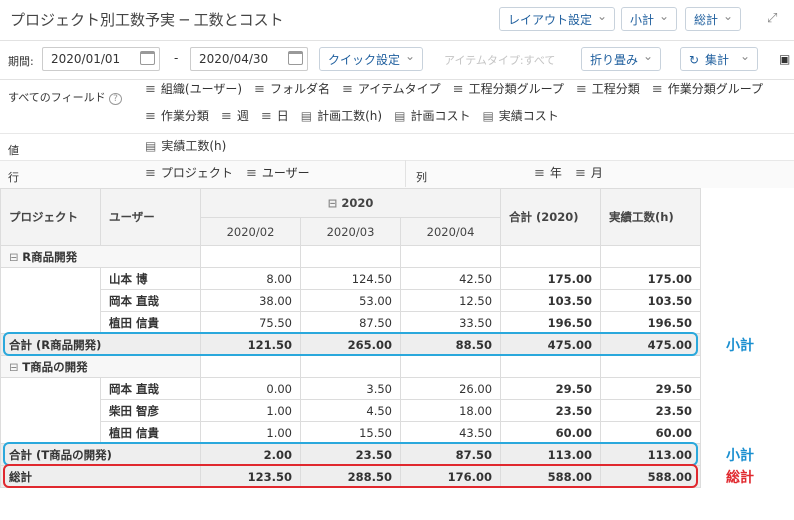  I want to click on header-year: ⊟ 2020, so click(350, 203).